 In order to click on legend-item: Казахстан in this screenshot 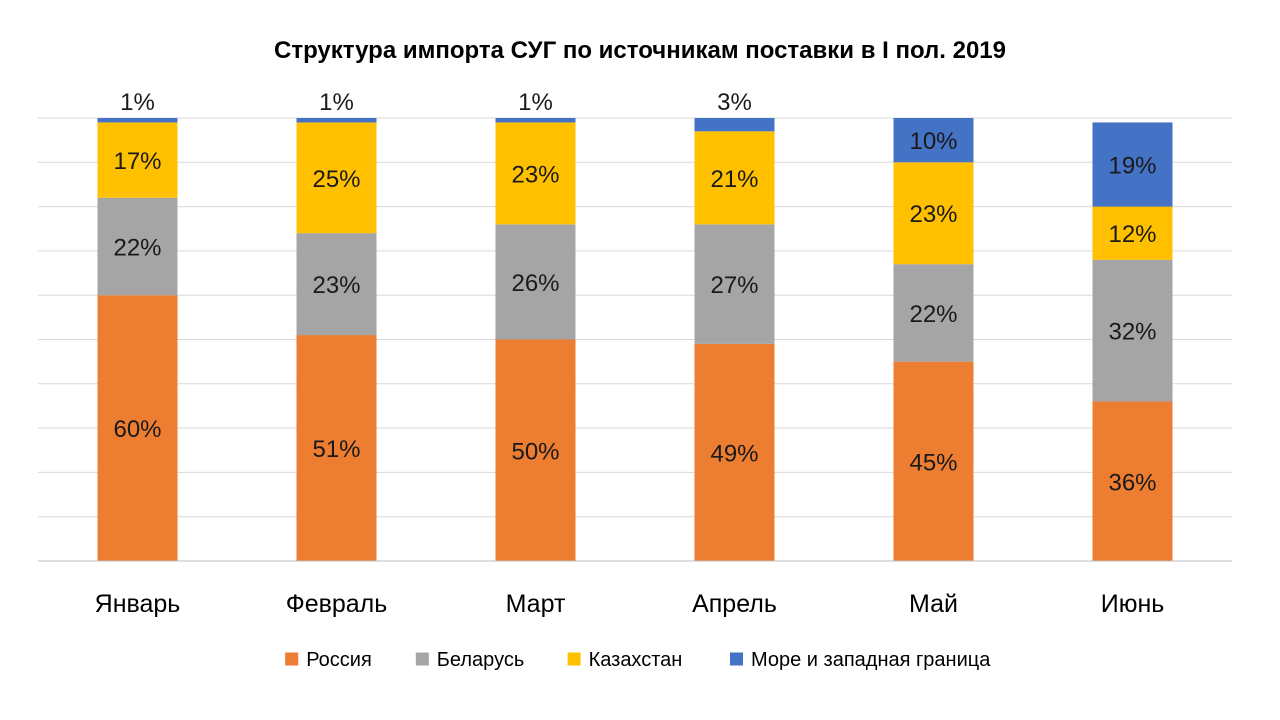, I will do `click(625, 660)`.